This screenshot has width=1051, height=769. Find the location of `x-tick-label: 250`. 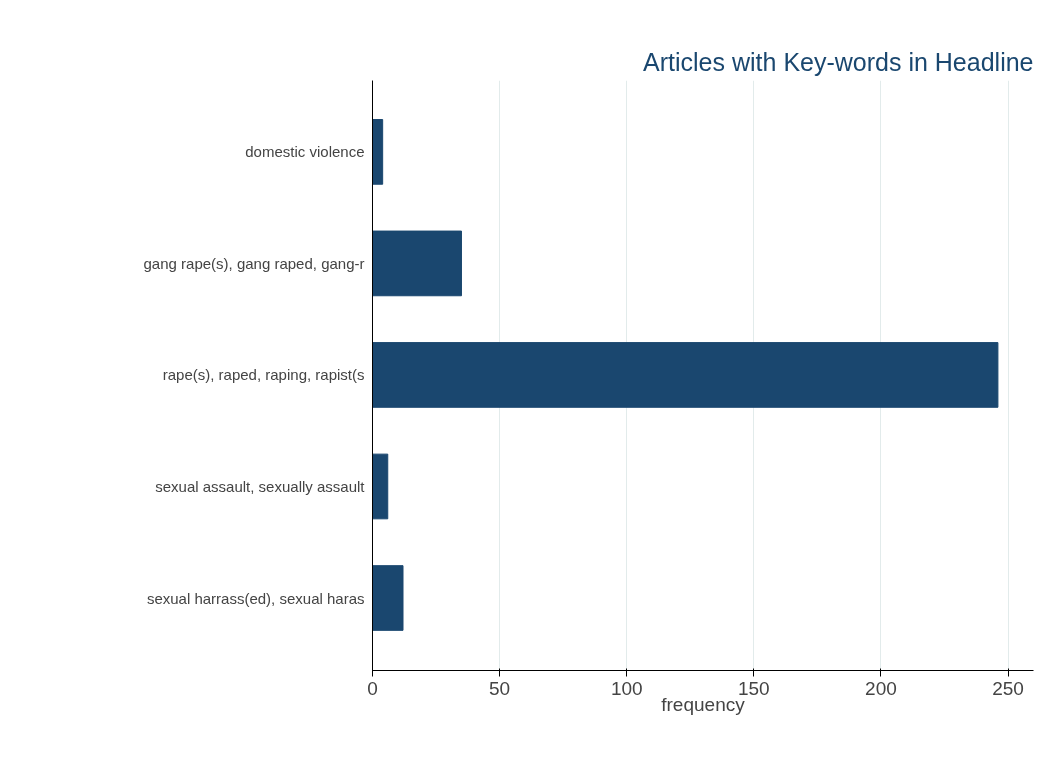

x-tick-label: 250 is located at coordinates (1008, 688).